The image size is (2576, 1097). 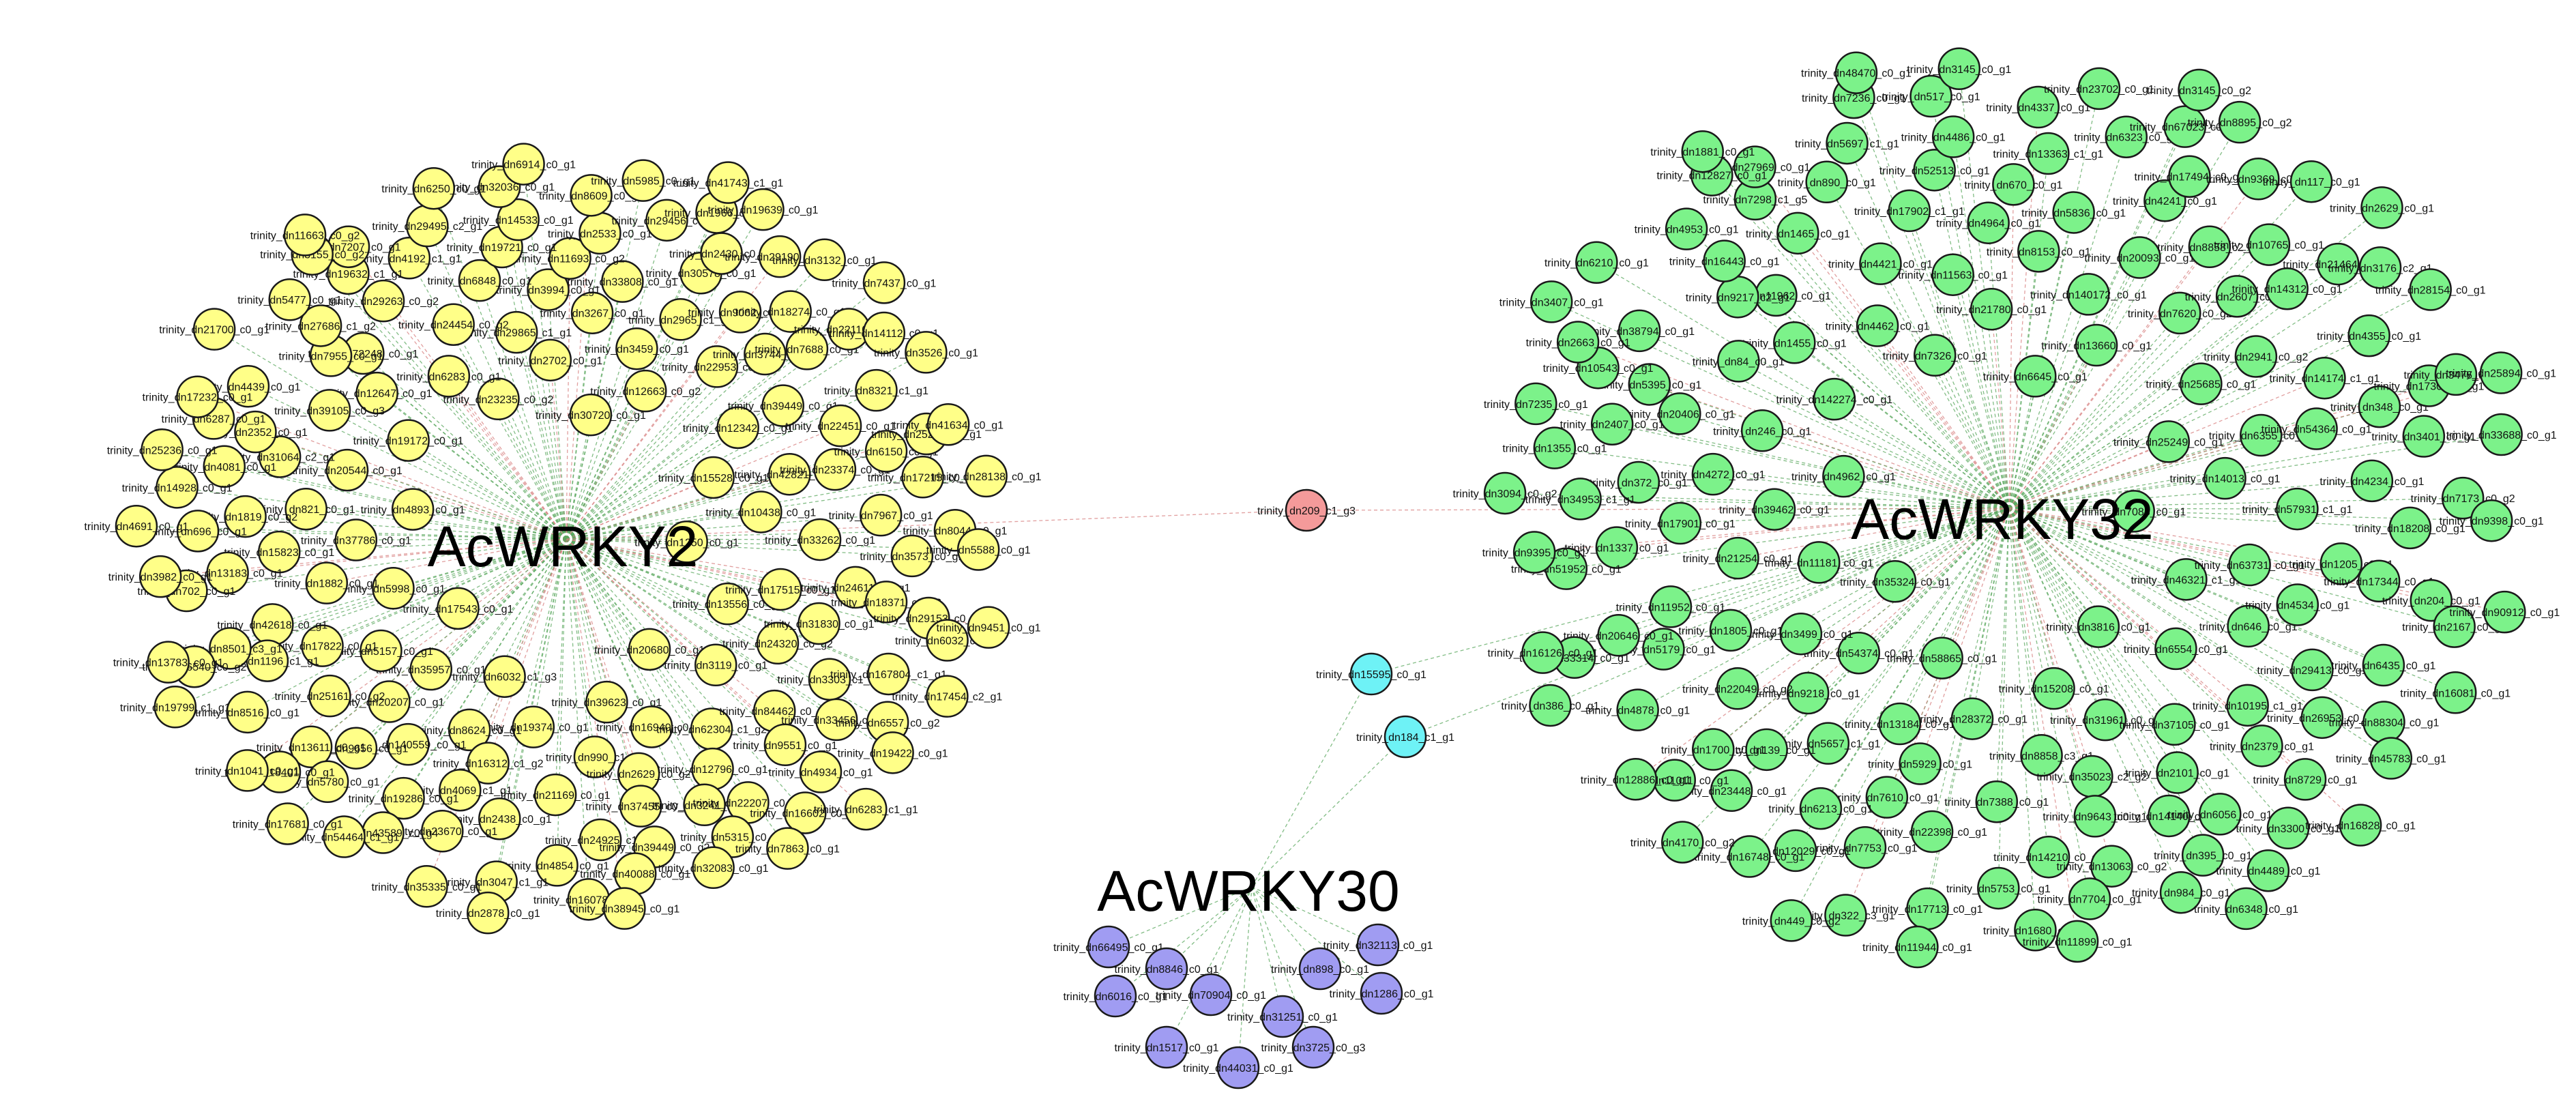 What do you see at coordinates (1311, 780) in the screenshot?
I see `shared-edge` at bounding box center [1311, 780].